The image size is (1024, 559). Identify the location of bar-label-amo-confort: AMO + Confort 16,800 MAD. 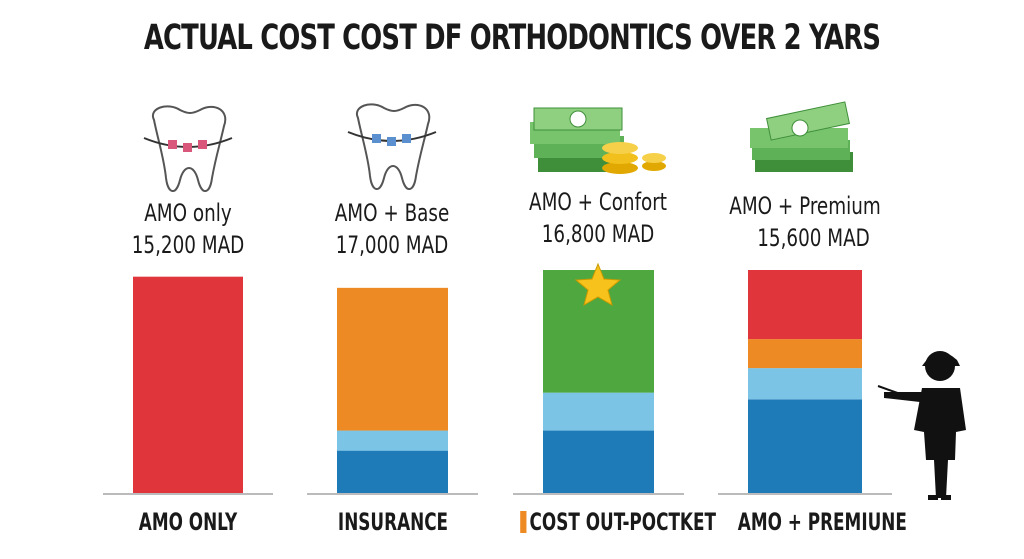
(598, 218).